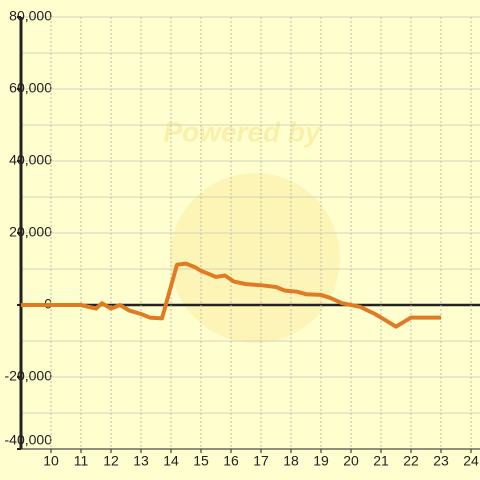 The image size is (480, 480). Describe the element at coordinates (261, 461) in the screenshot. I see `x-tick-label: 17` at that location.